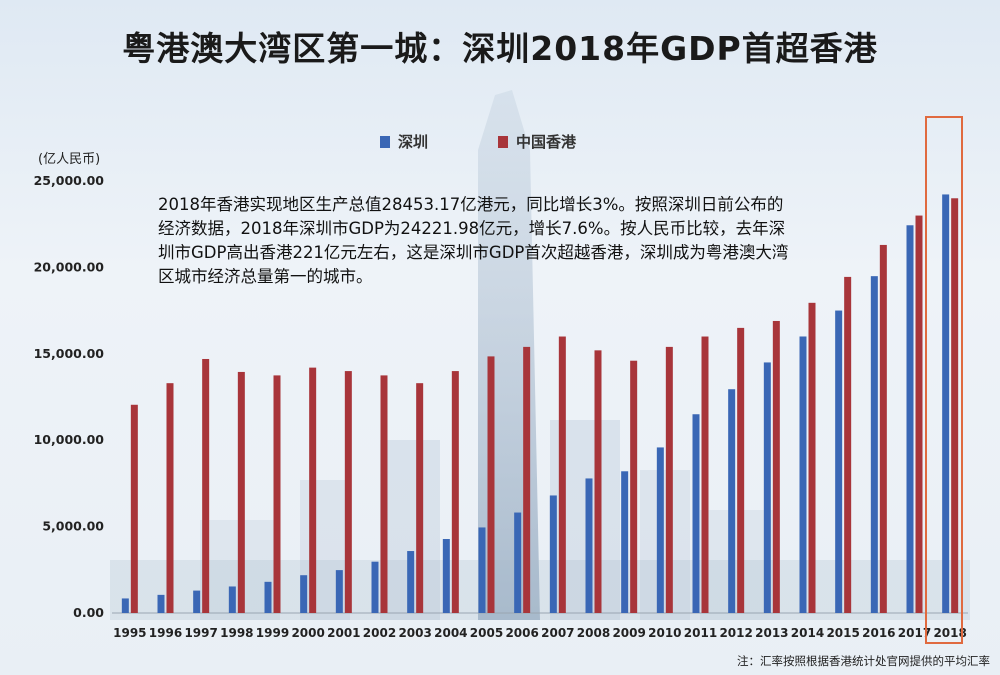  What do you see at coordinates (500, 48) in the screenshot?
I see `chart-title: 粤港澳大湾区第一城：深圳2018年GDP首超香港` at bounding box center [500, 48].